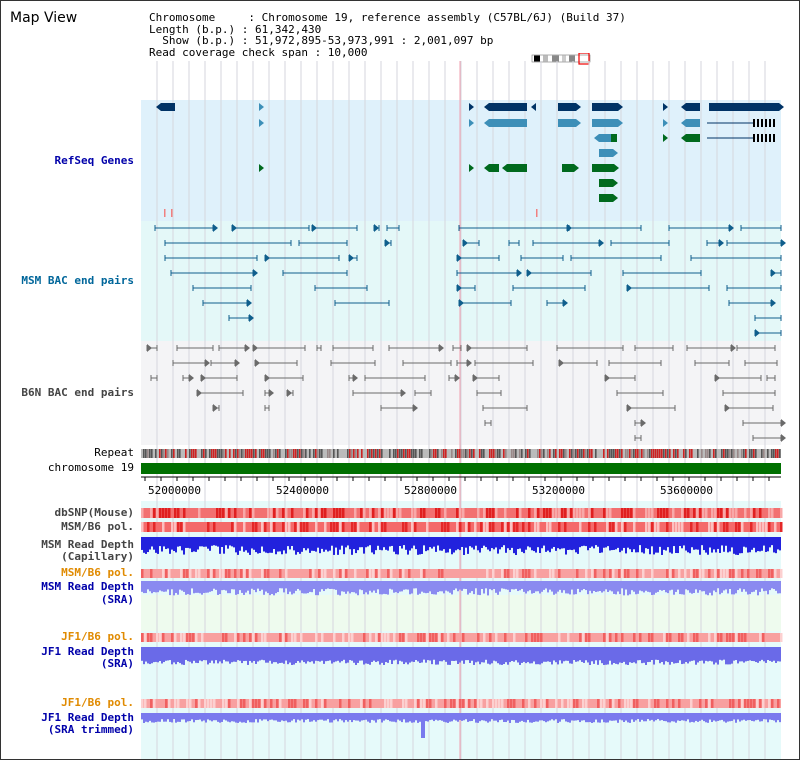 Image resolution: width=800 pixels, height=760 pixels. What do you see at coordinates (90, 467) in the screenshot?
I see `track-label-chromosome: chromosome 19` at bounding box center [90, 467].